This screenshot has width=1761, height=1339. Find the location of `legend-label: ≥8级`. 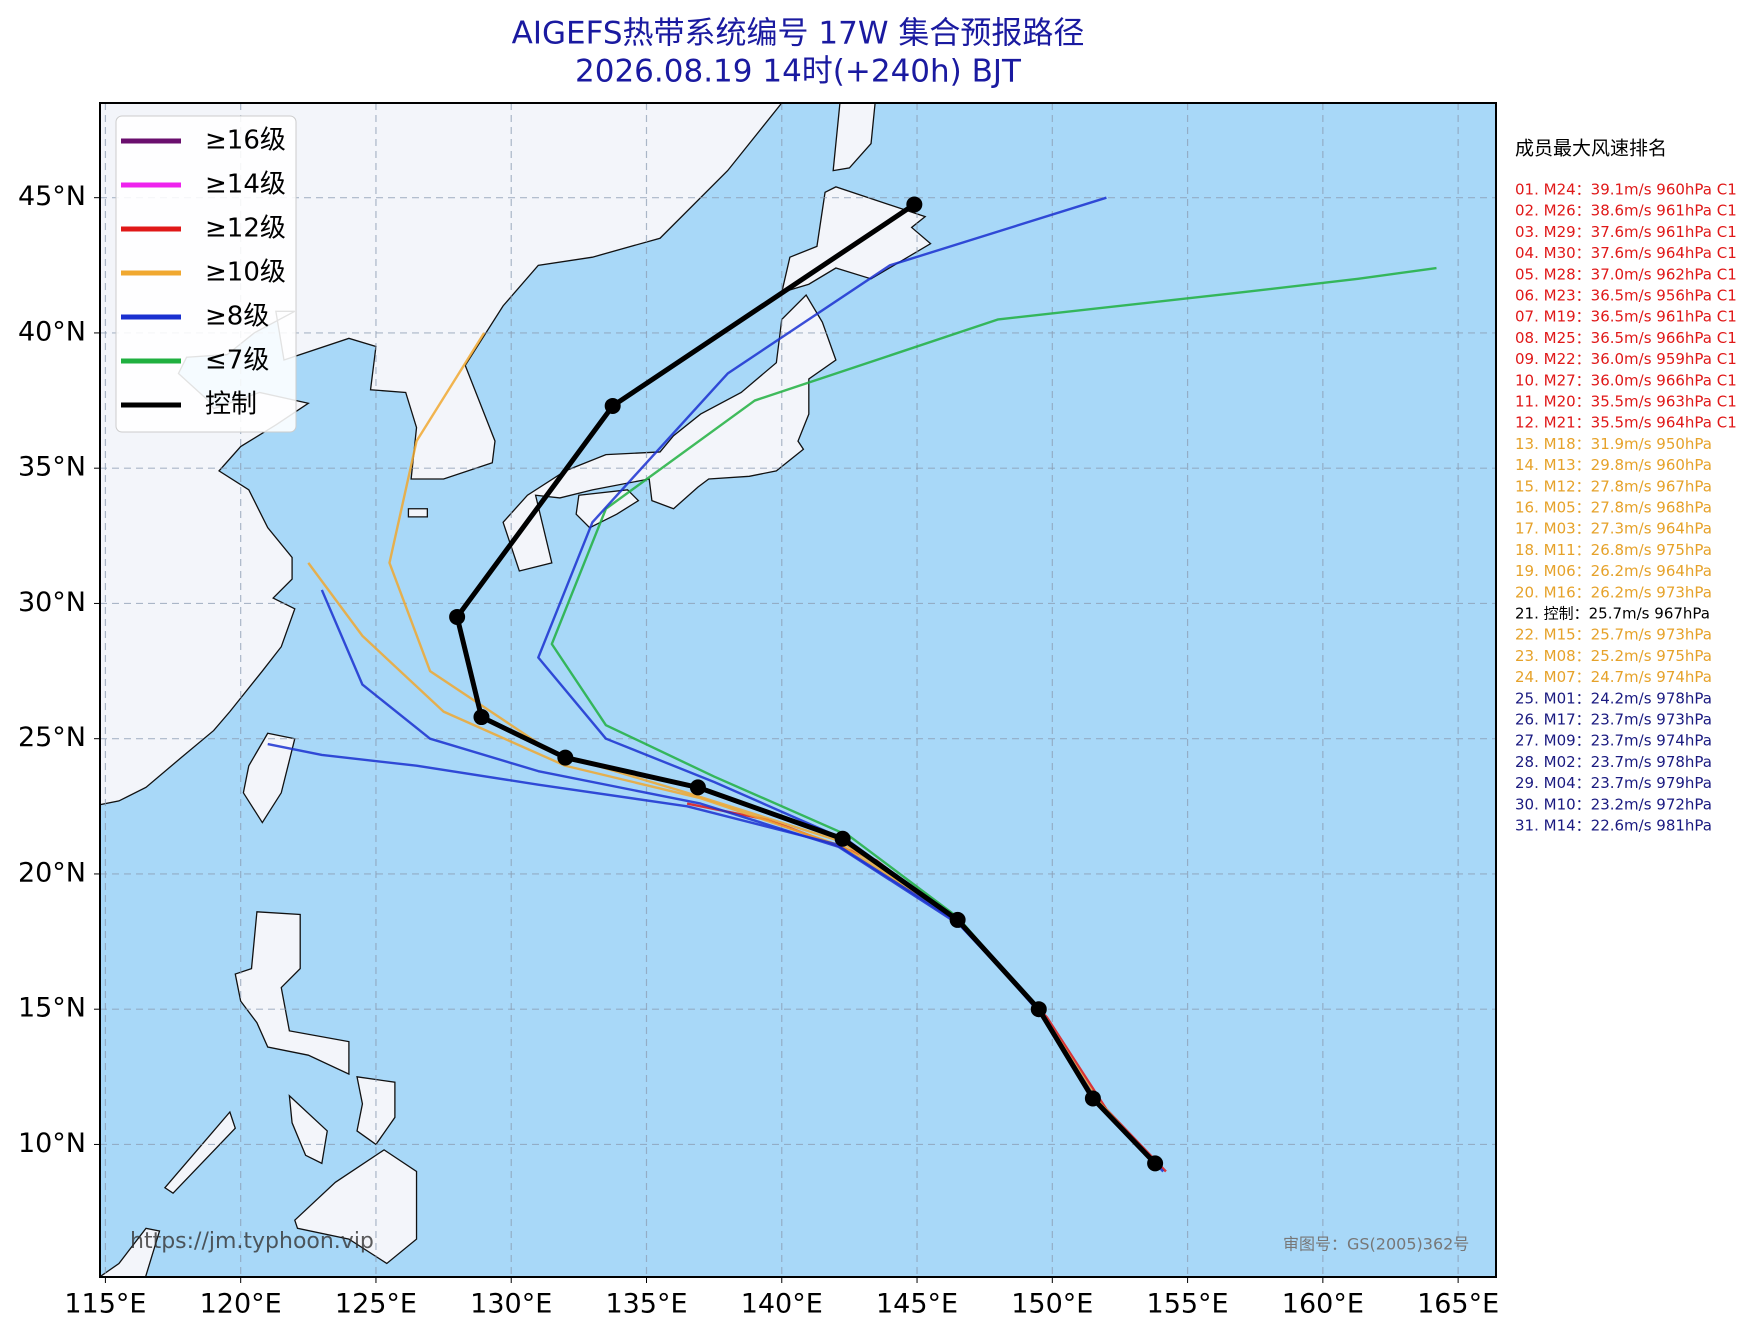

legend-label: ≥8级 is located at coordinates (237, 317).